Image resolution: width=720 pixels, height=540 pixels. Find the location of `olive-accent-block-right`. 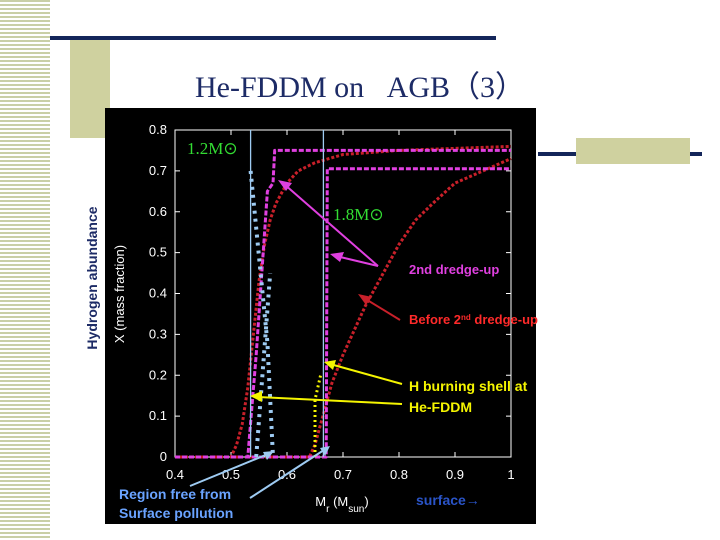

olive-accent-block-right is located at coordinates (633, 151).